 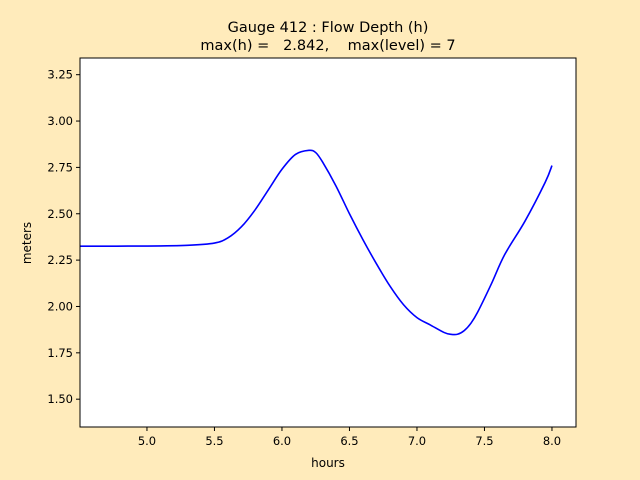 What do you see at coordinates (417, 441) in the screenshot?
I see `x-tick-label: 7.0` at bounding box center [417, 441].